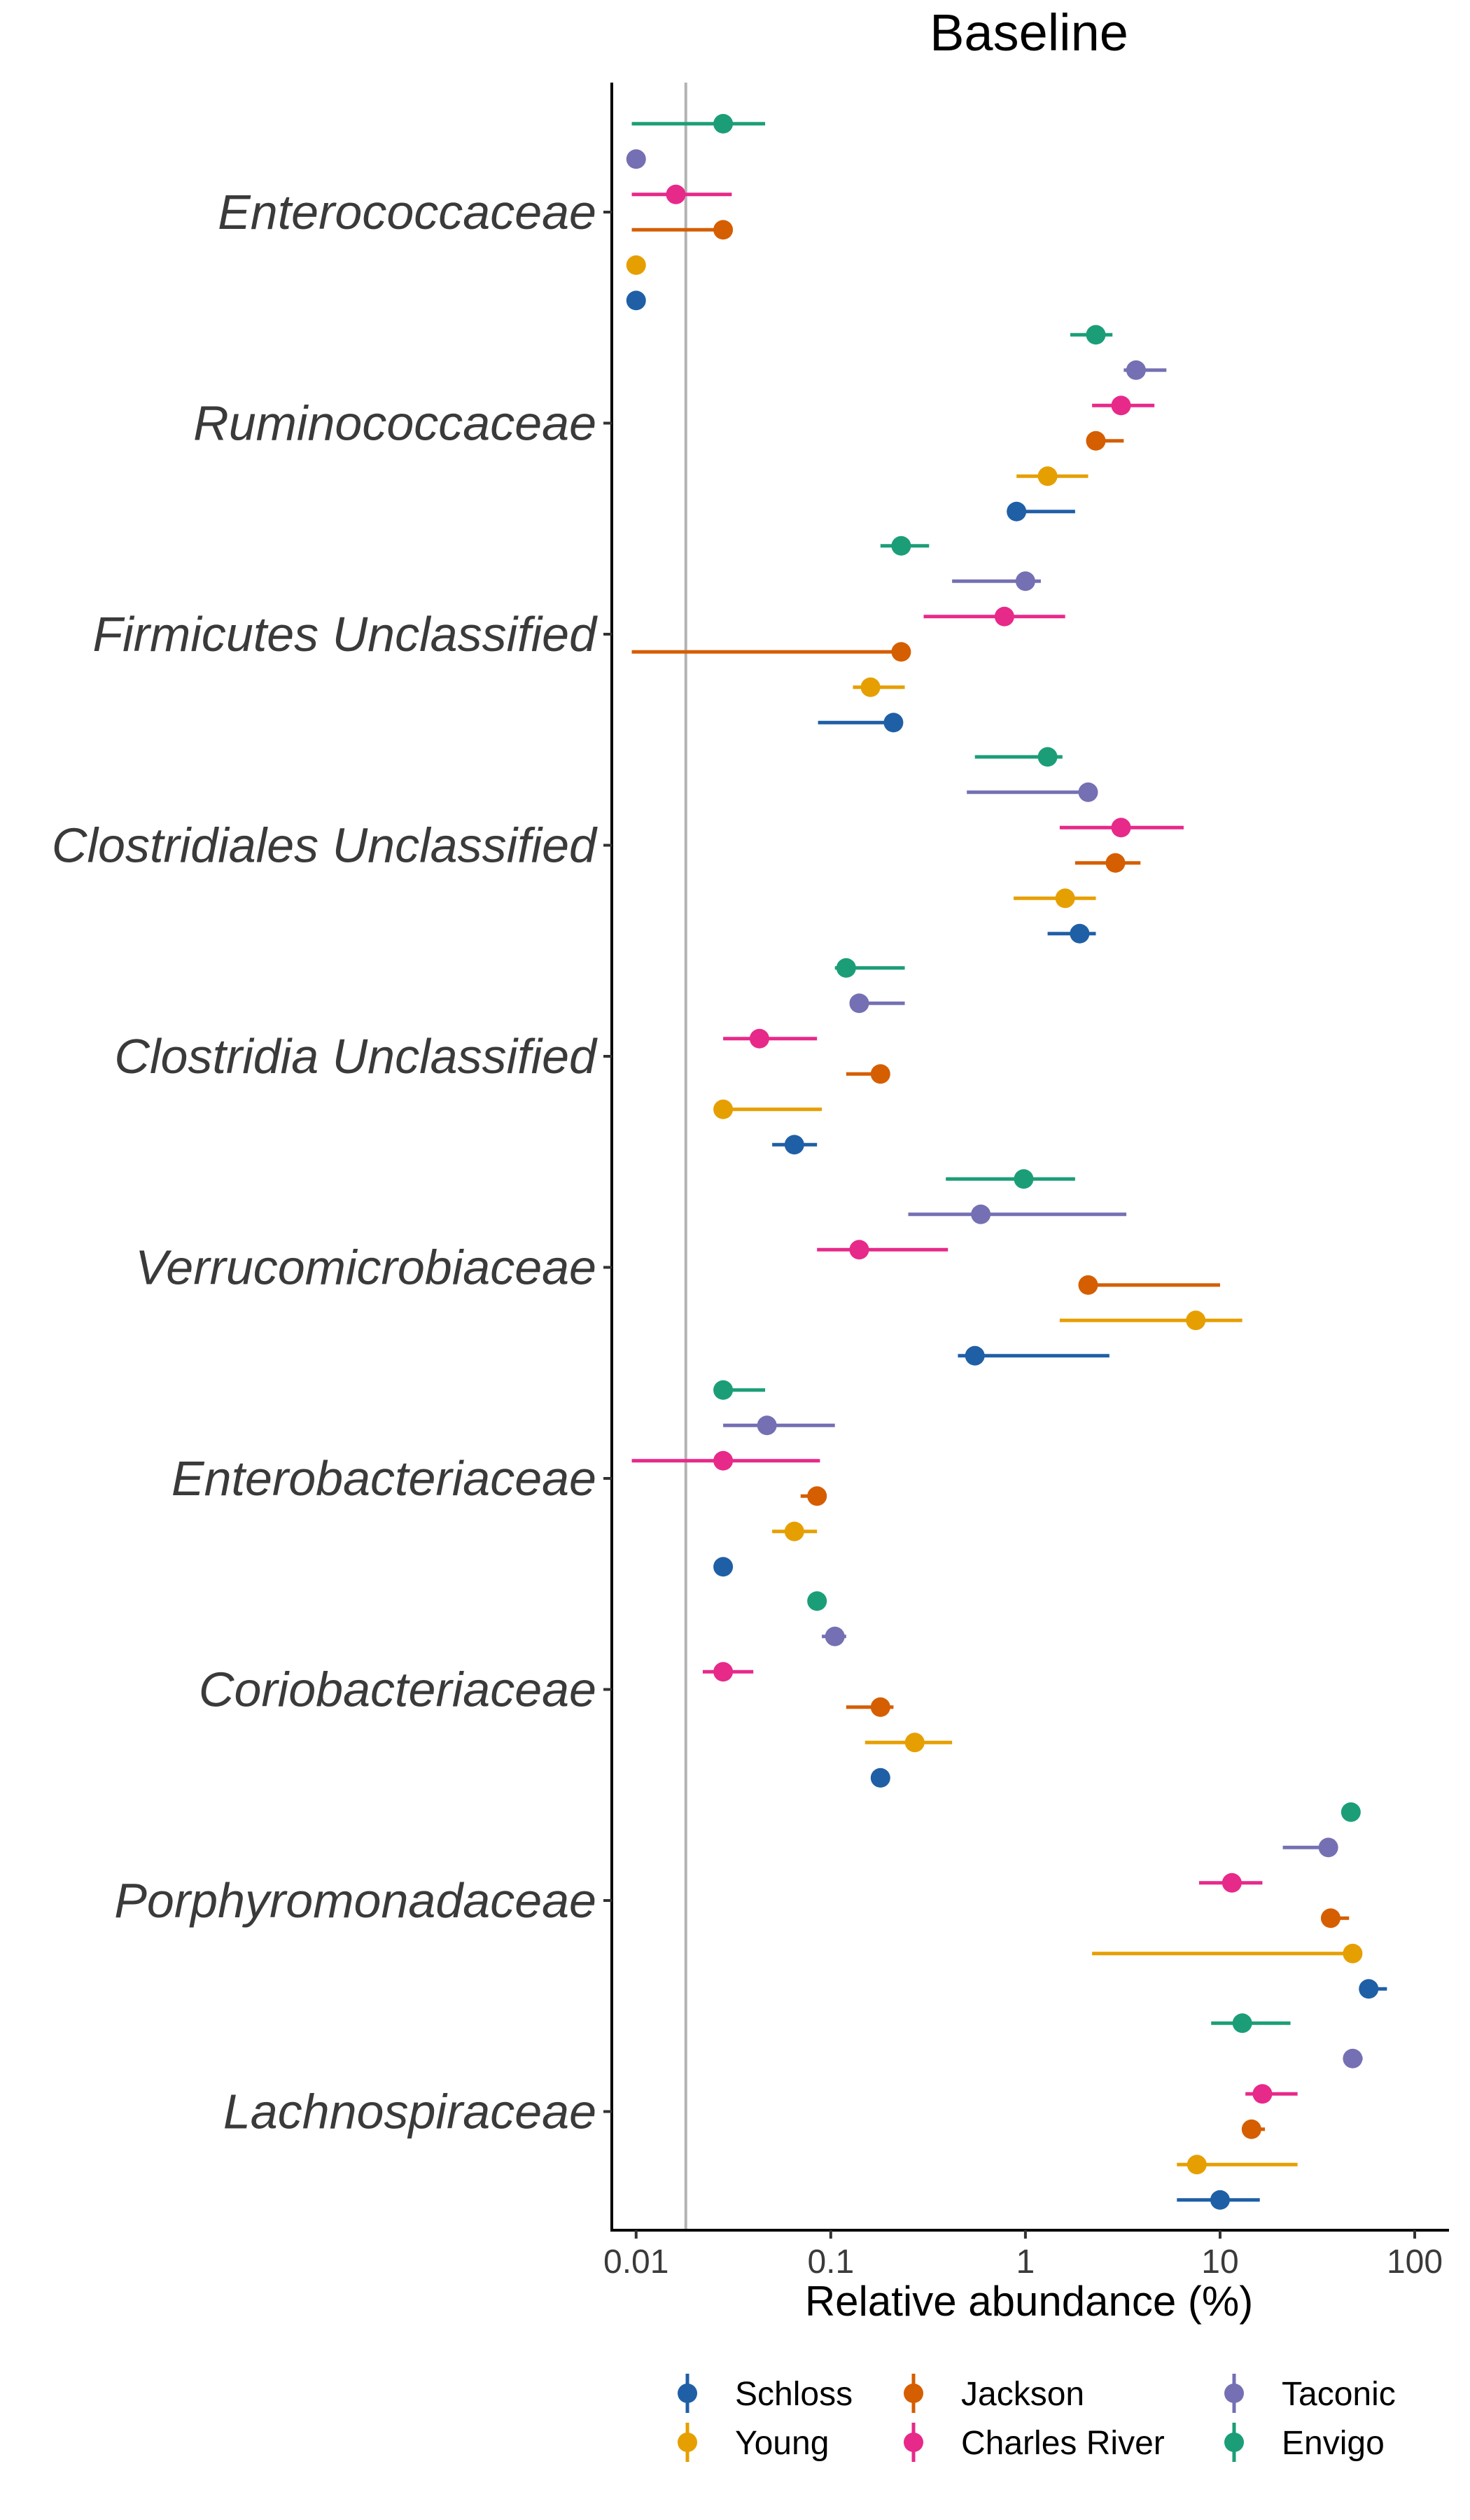 This screenshot has width=1470, height=2520. What do you see at coordinates (1136, 370) in the screenshot?
I see `point-taconic-ruminococcaceae` at bounding box center [1136, 370].